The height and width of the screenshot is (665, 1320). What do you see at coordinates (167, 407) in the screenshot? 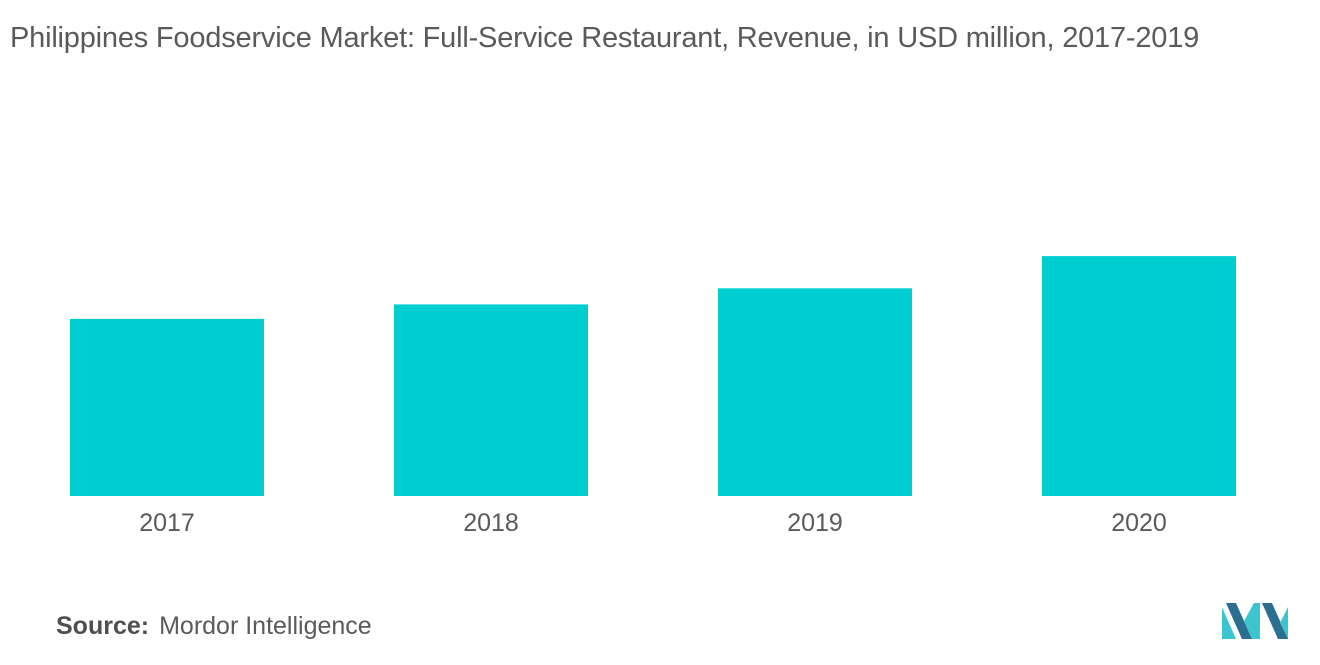
I see `bar-2017` at bounding box center [167, 407].